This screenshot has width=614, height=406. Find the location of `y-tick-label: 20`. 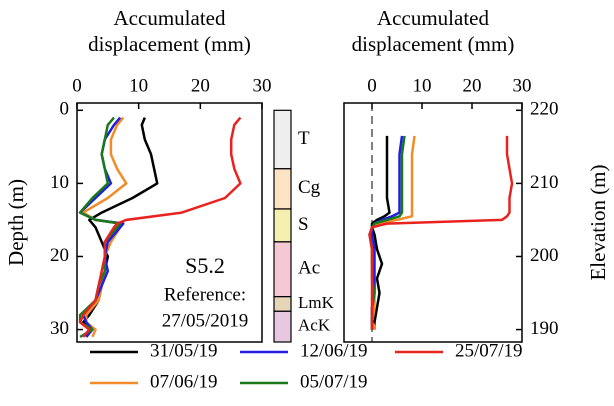

y-tick-label: 20 is located at coordinates (59, 255).